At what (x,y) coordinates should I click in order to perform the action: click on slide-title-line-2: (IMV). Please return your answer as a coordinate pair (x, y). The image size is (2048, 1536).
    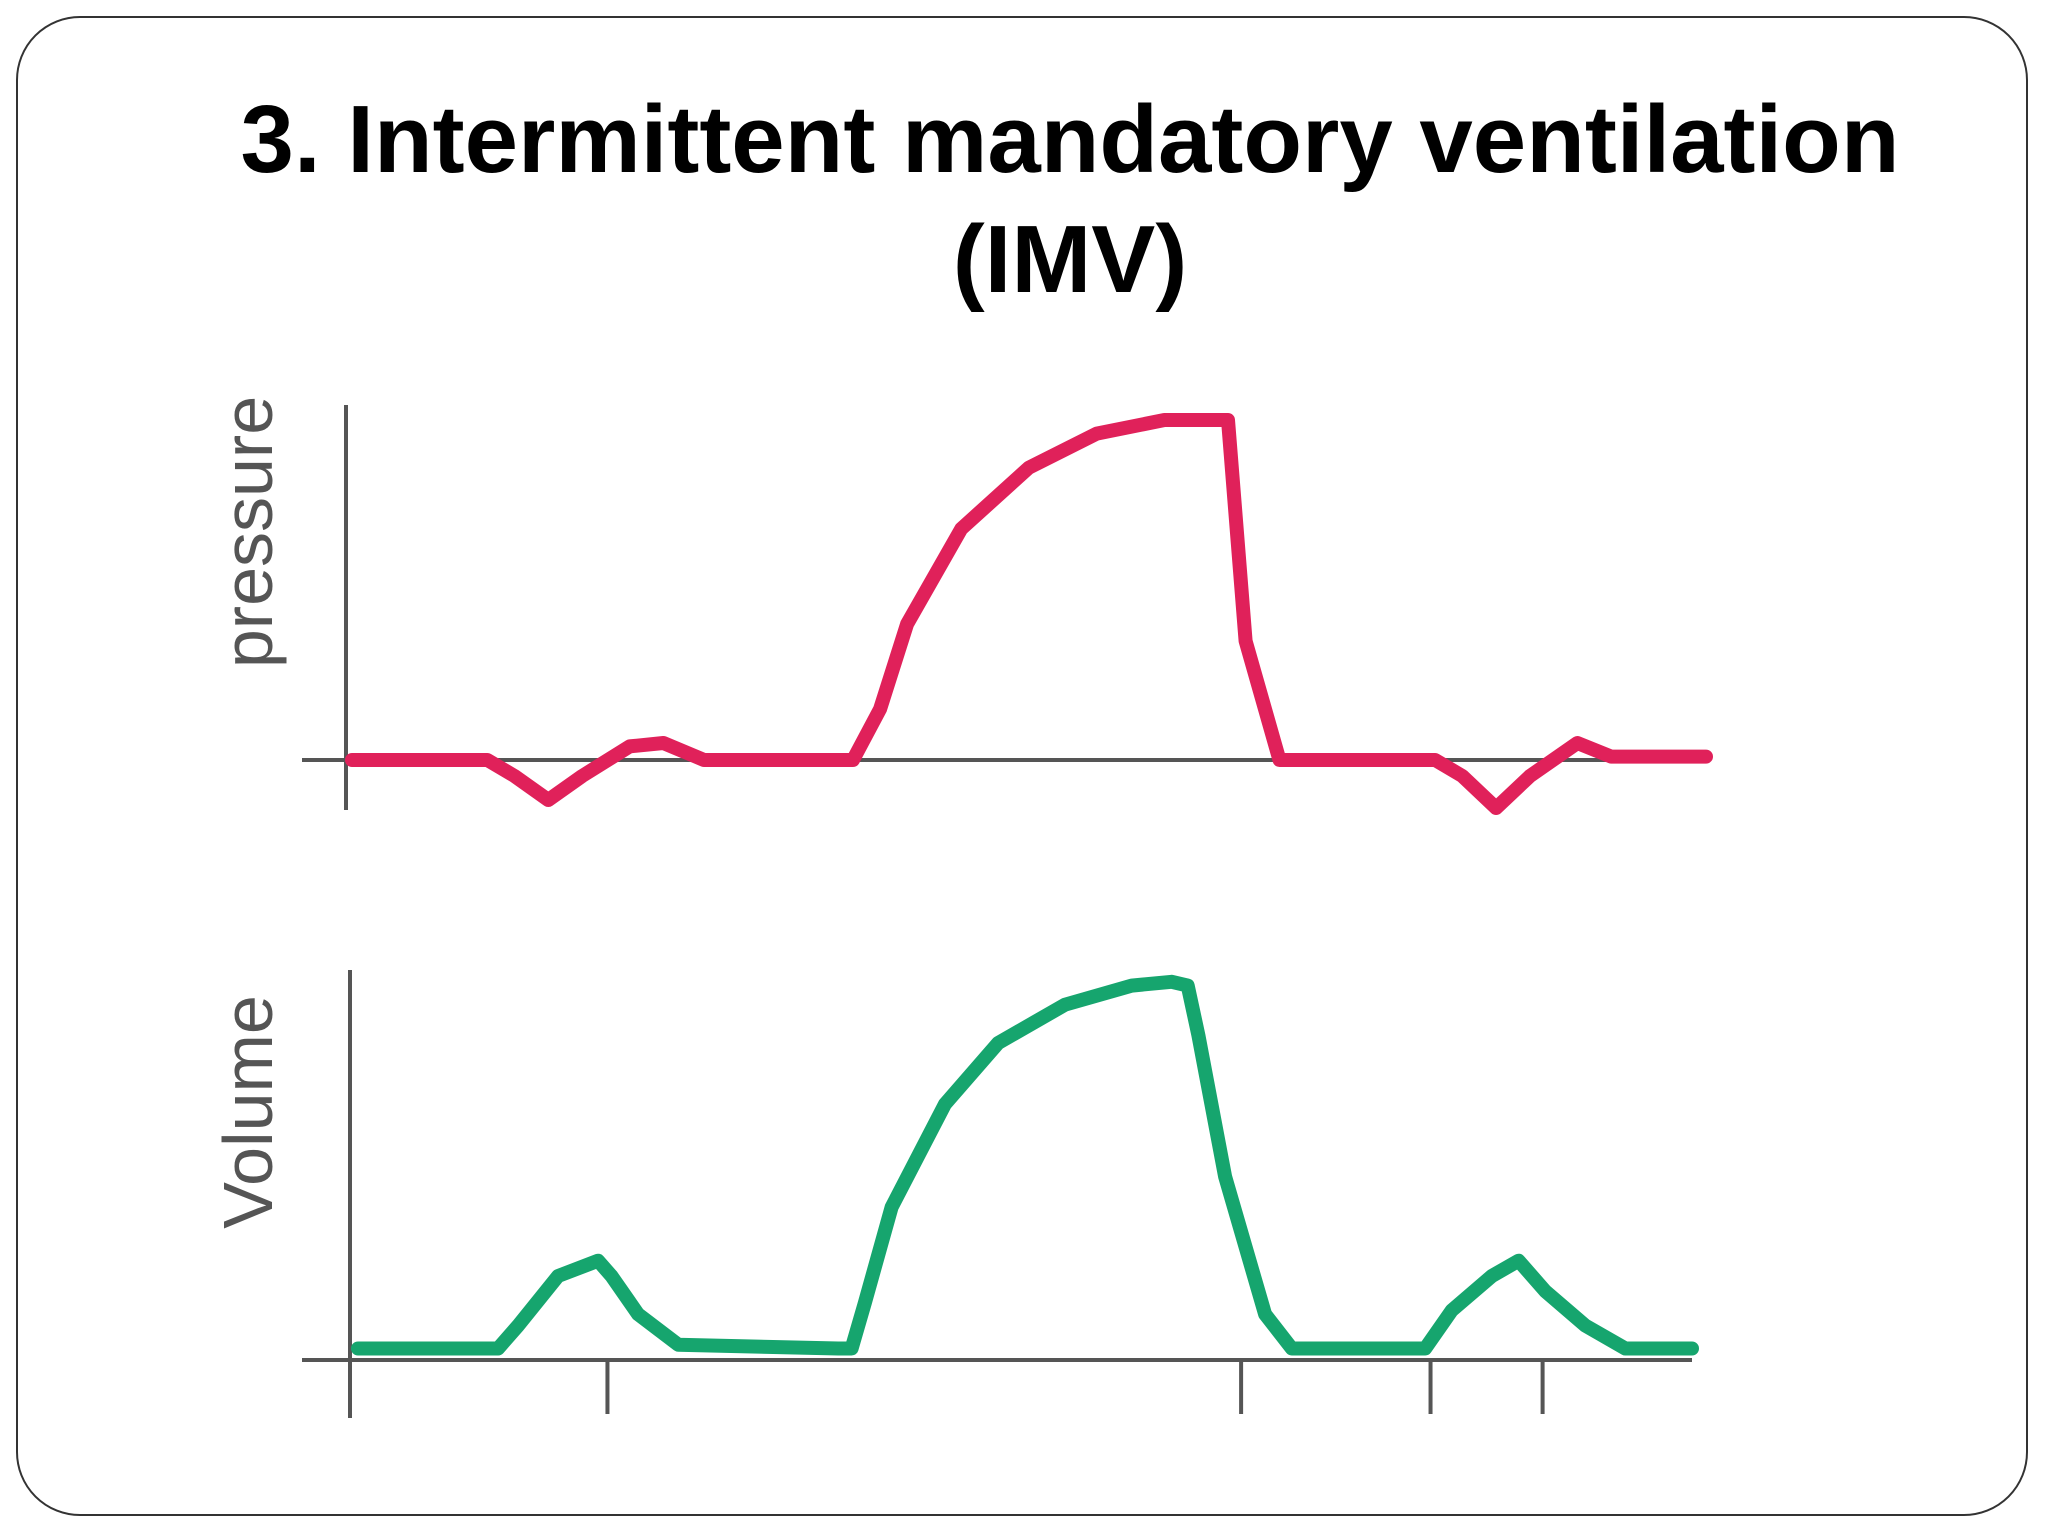
    Looking at the image, I should click on (1070, 259).